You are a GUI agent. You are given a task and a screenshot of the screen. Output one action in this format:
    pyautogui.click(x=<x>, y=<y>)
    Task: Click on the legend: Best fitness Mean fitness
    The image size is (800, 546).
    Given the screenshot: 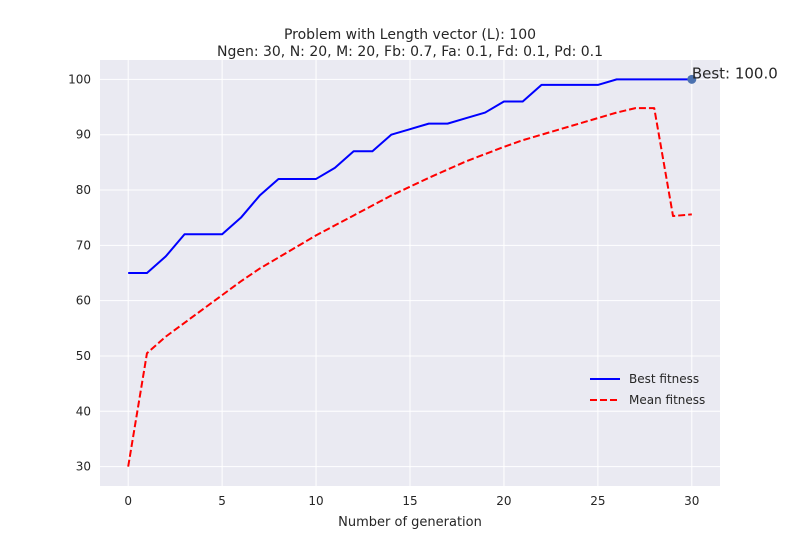 What is the action you would take?
    pyautogui.click(x=647, y=389)
    